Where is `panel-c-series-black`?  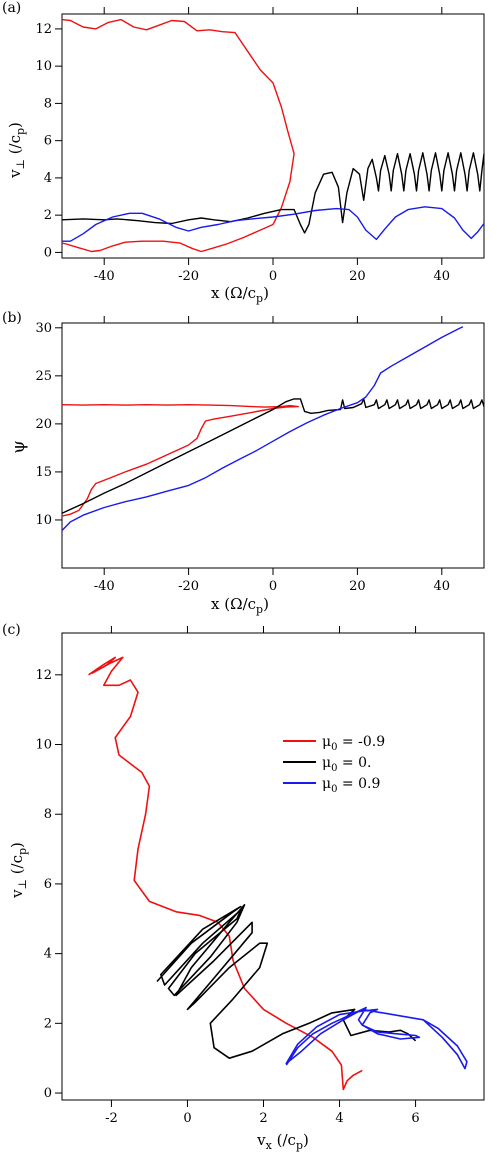 panel-c-series-black is located at coordinates (286, 981).